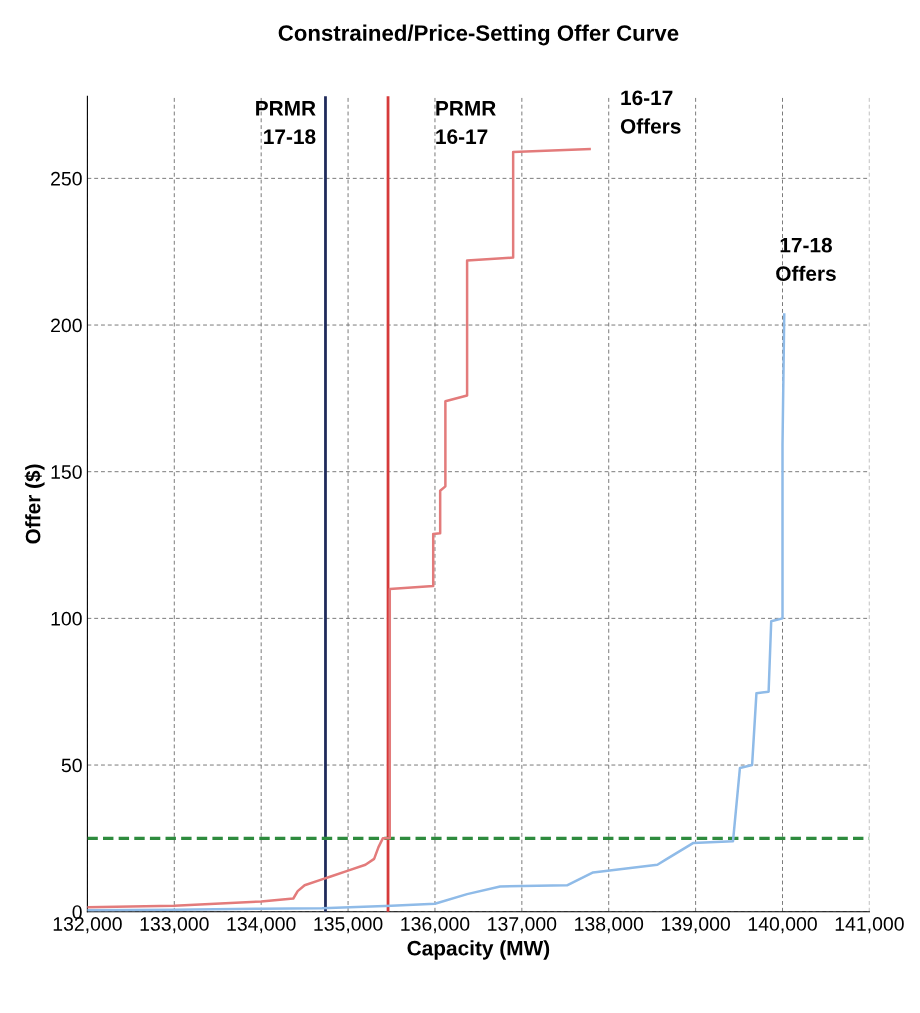  What do you see at coordinates (782, 925) in the screenshot?
I see `x-tick-label: 140,000` at bounding box center [782, 925].